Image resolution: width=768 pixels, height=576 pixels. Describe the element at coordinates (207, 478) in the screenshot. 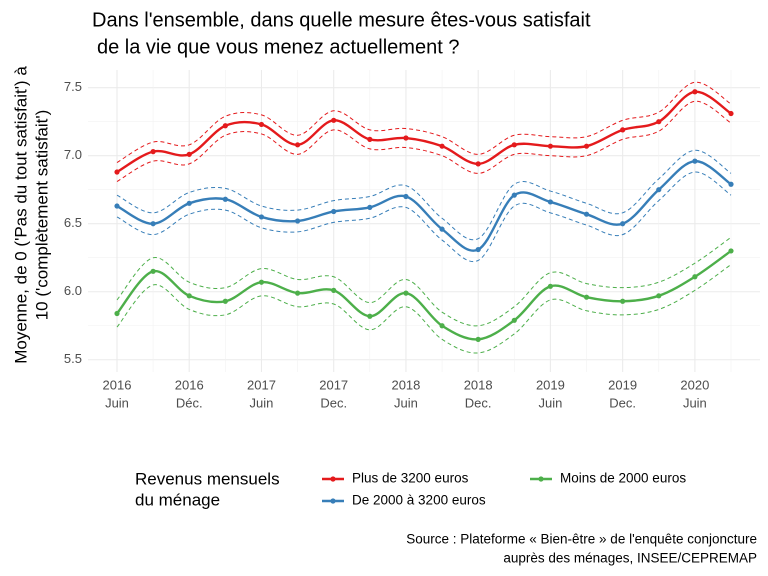

I see `legend-title: Revenus mensuels` at that location.